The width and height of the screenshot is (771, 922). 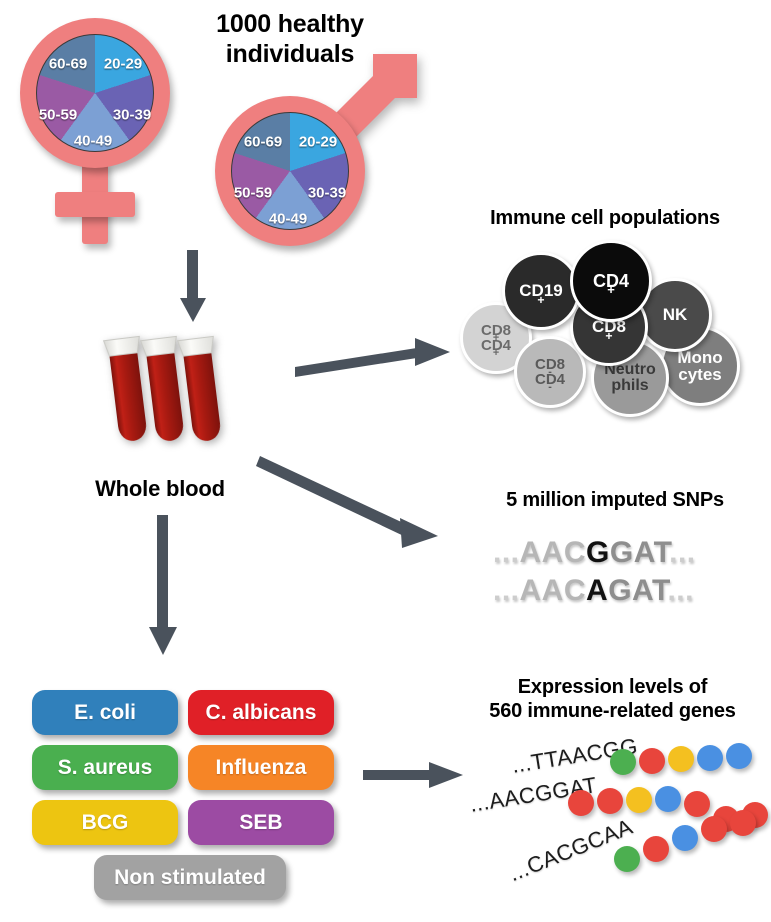 I want to click on cohort-title: 1000 healthy individuals, so click(x=290, y=39).